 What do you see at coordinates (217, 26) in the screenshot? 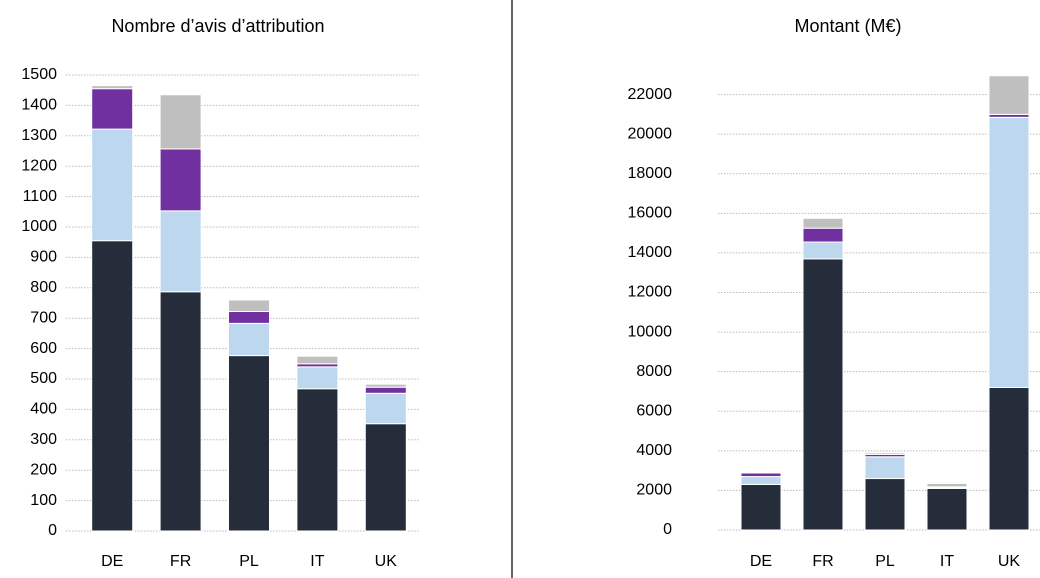
I see `chart-title: Nombre d’avis d’attribution` at bounding box center [217, 26].